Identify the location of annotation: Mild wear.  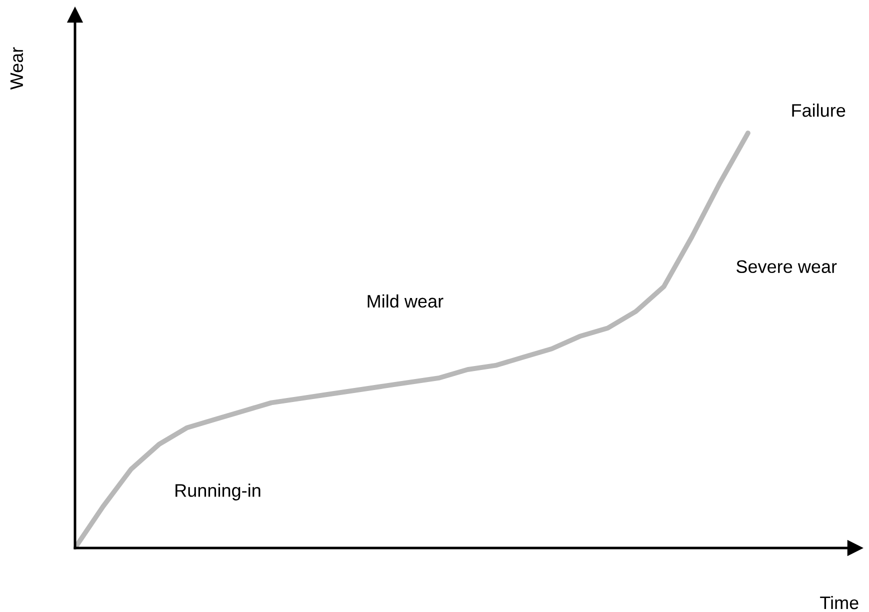
(406, 301).